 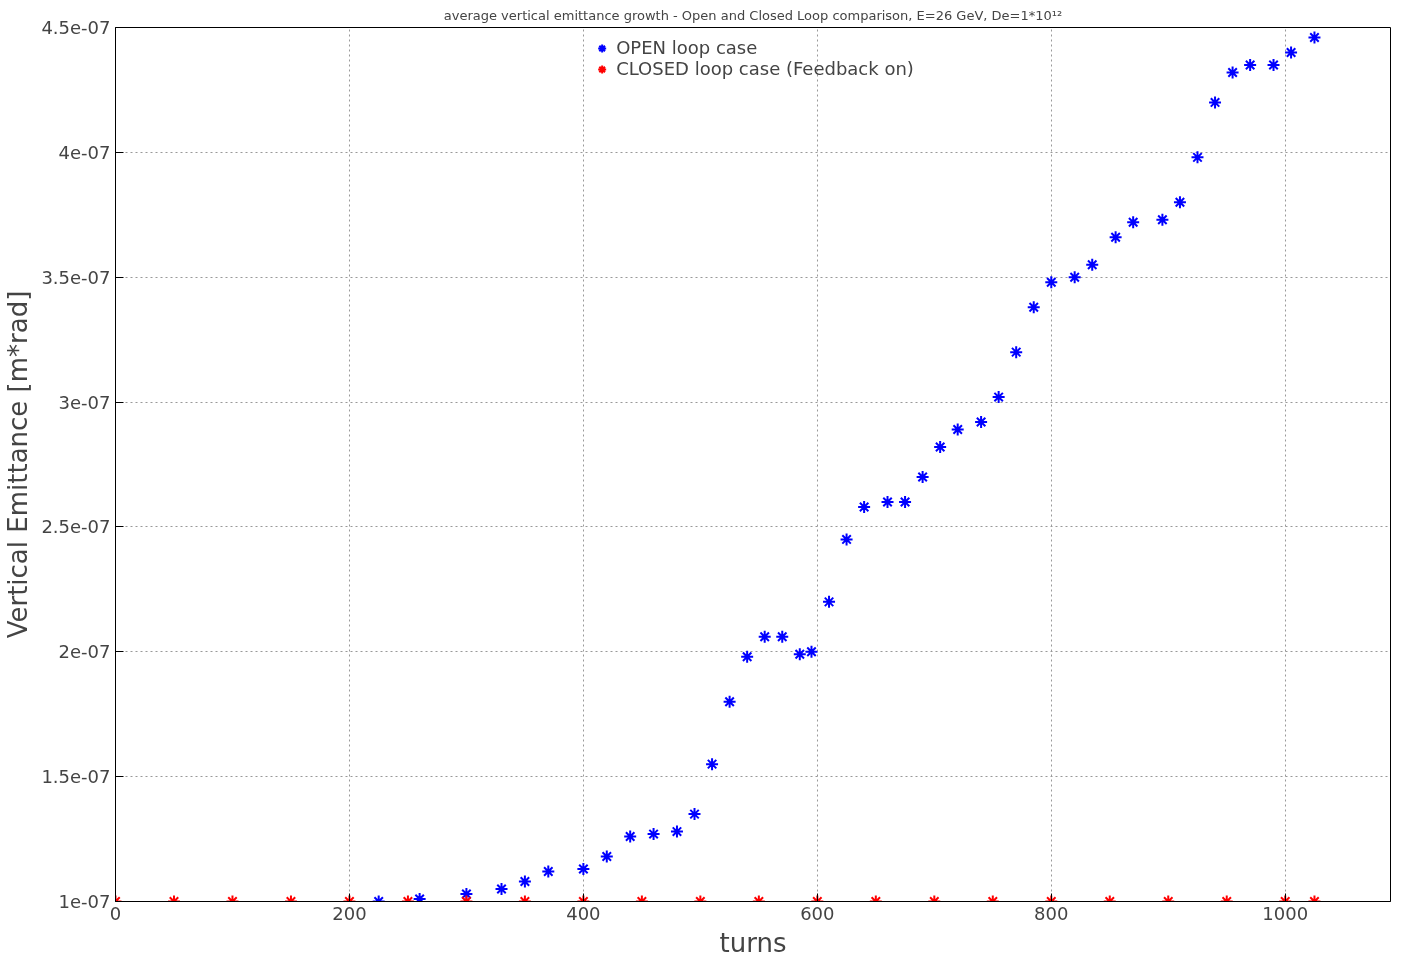 I want to click on y-tick-label: 3.5e-07, so click(x=76, y=277).